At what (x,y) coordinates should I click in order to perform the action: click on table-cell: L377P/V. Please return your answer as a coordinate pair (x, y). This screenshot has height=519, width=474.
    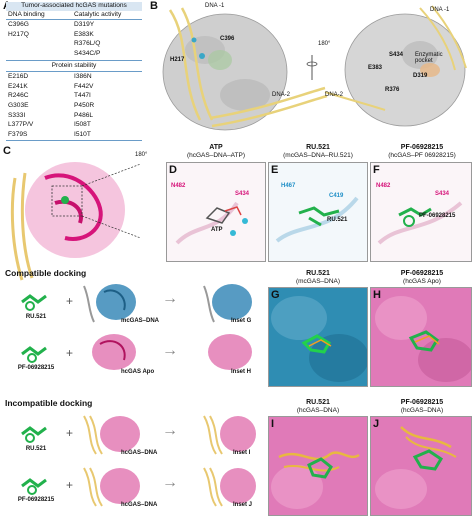
    Looking at the image, I should click on (21, 125).